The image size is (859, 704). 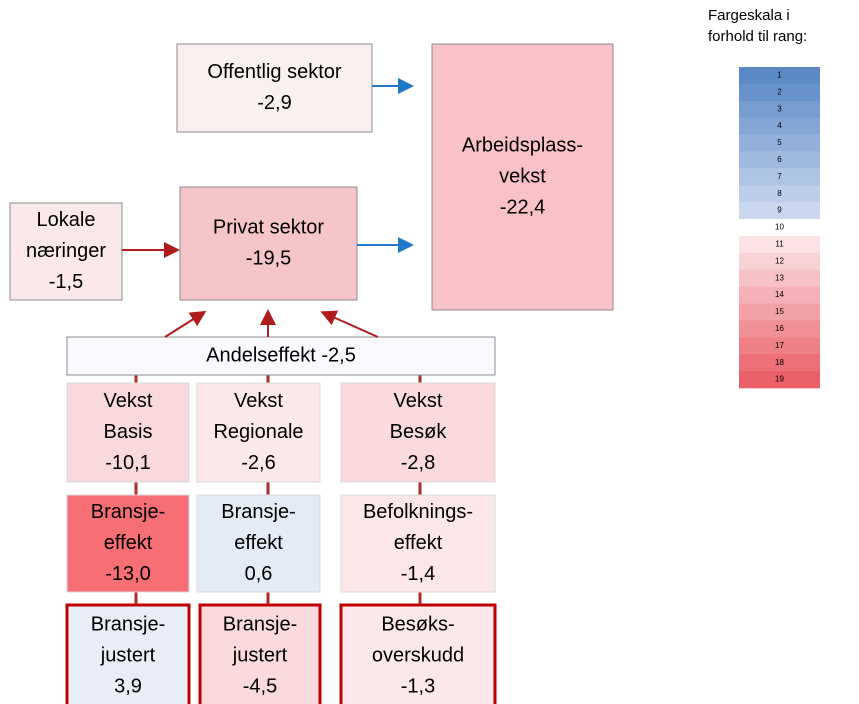 I want to click on node-value: -1,4, so click(x=418, y=574).